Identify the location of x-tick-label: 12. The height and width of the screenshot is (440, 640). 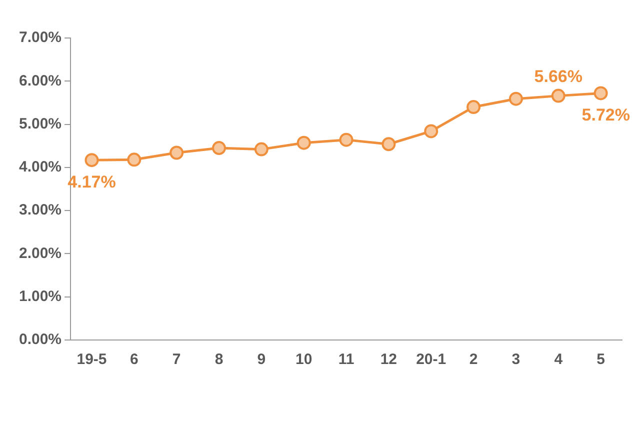
(389, 359).